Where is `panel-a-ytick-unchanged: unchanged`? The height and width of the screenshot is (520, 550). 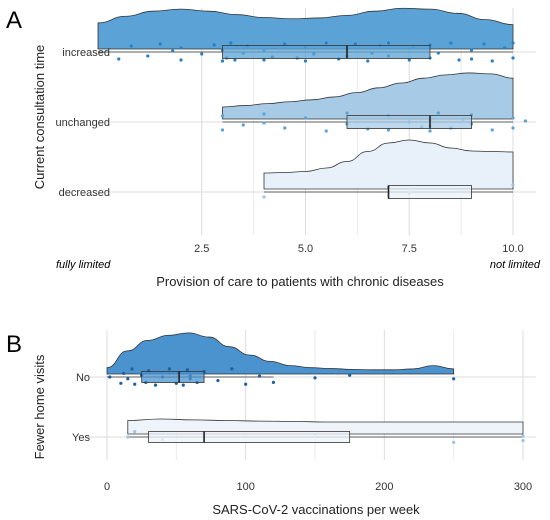 panel-a-ytick-unchanged: unchanged is located at coordinates (83, 123).